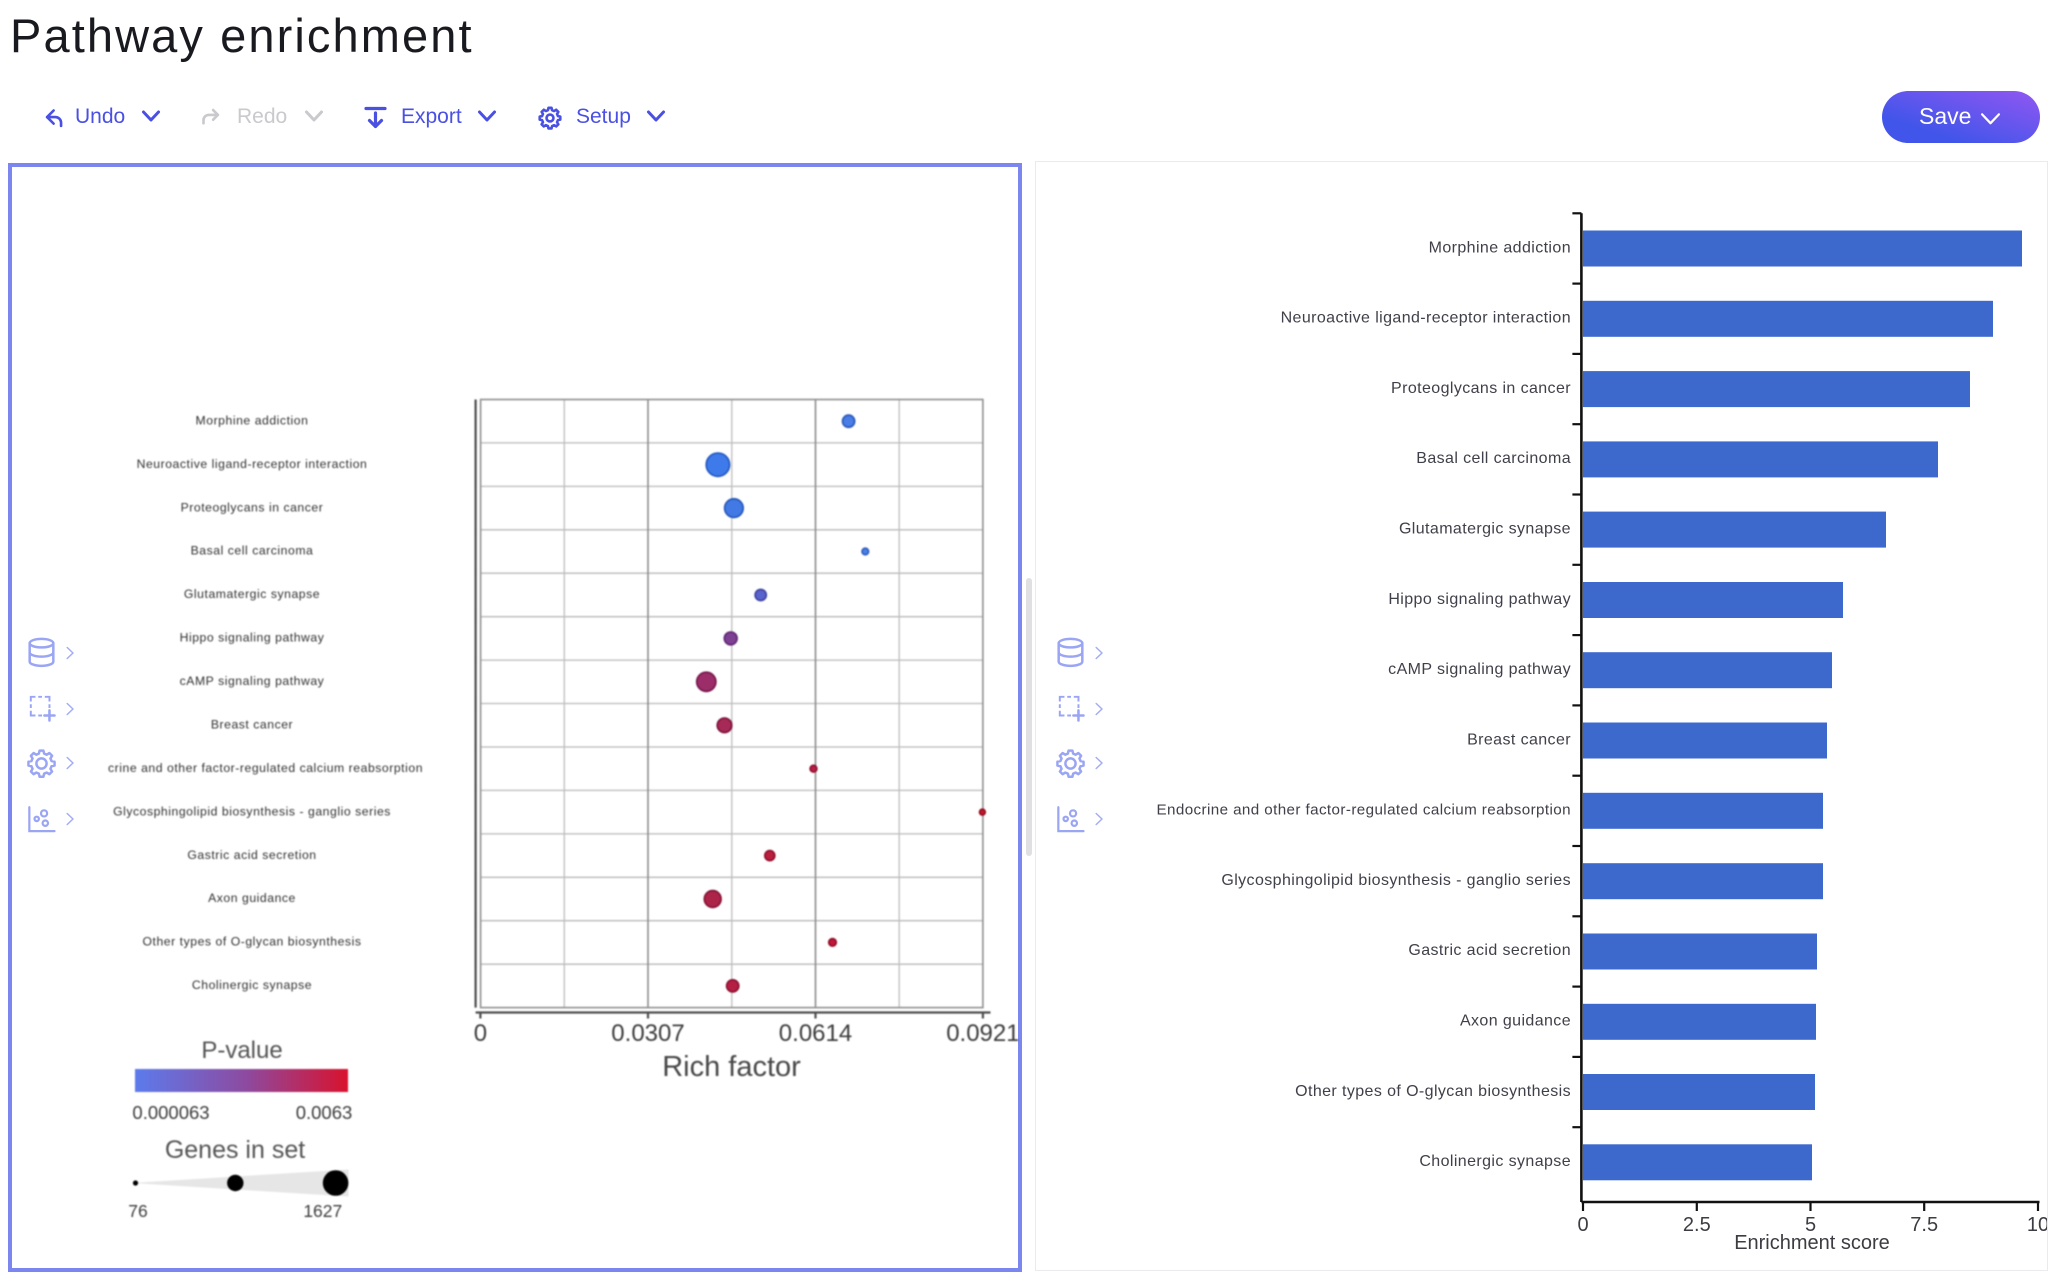 Image resolution: width=2056 pixels, height=1281 pixels. I want to click on svg-text: 10, so click(2037, 1225).